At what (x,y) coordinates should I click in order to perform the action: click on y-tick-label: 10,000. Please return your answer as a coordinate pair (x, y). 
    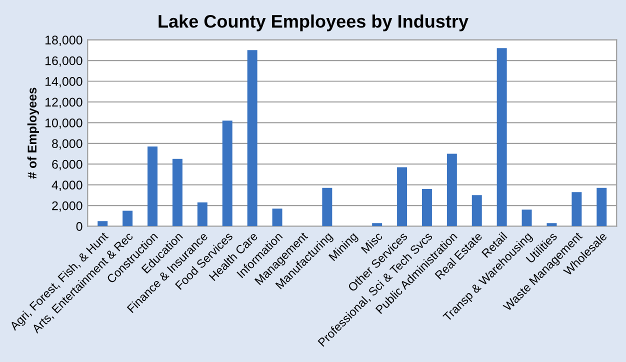
    Looking at the image, I should click on (64, 123).